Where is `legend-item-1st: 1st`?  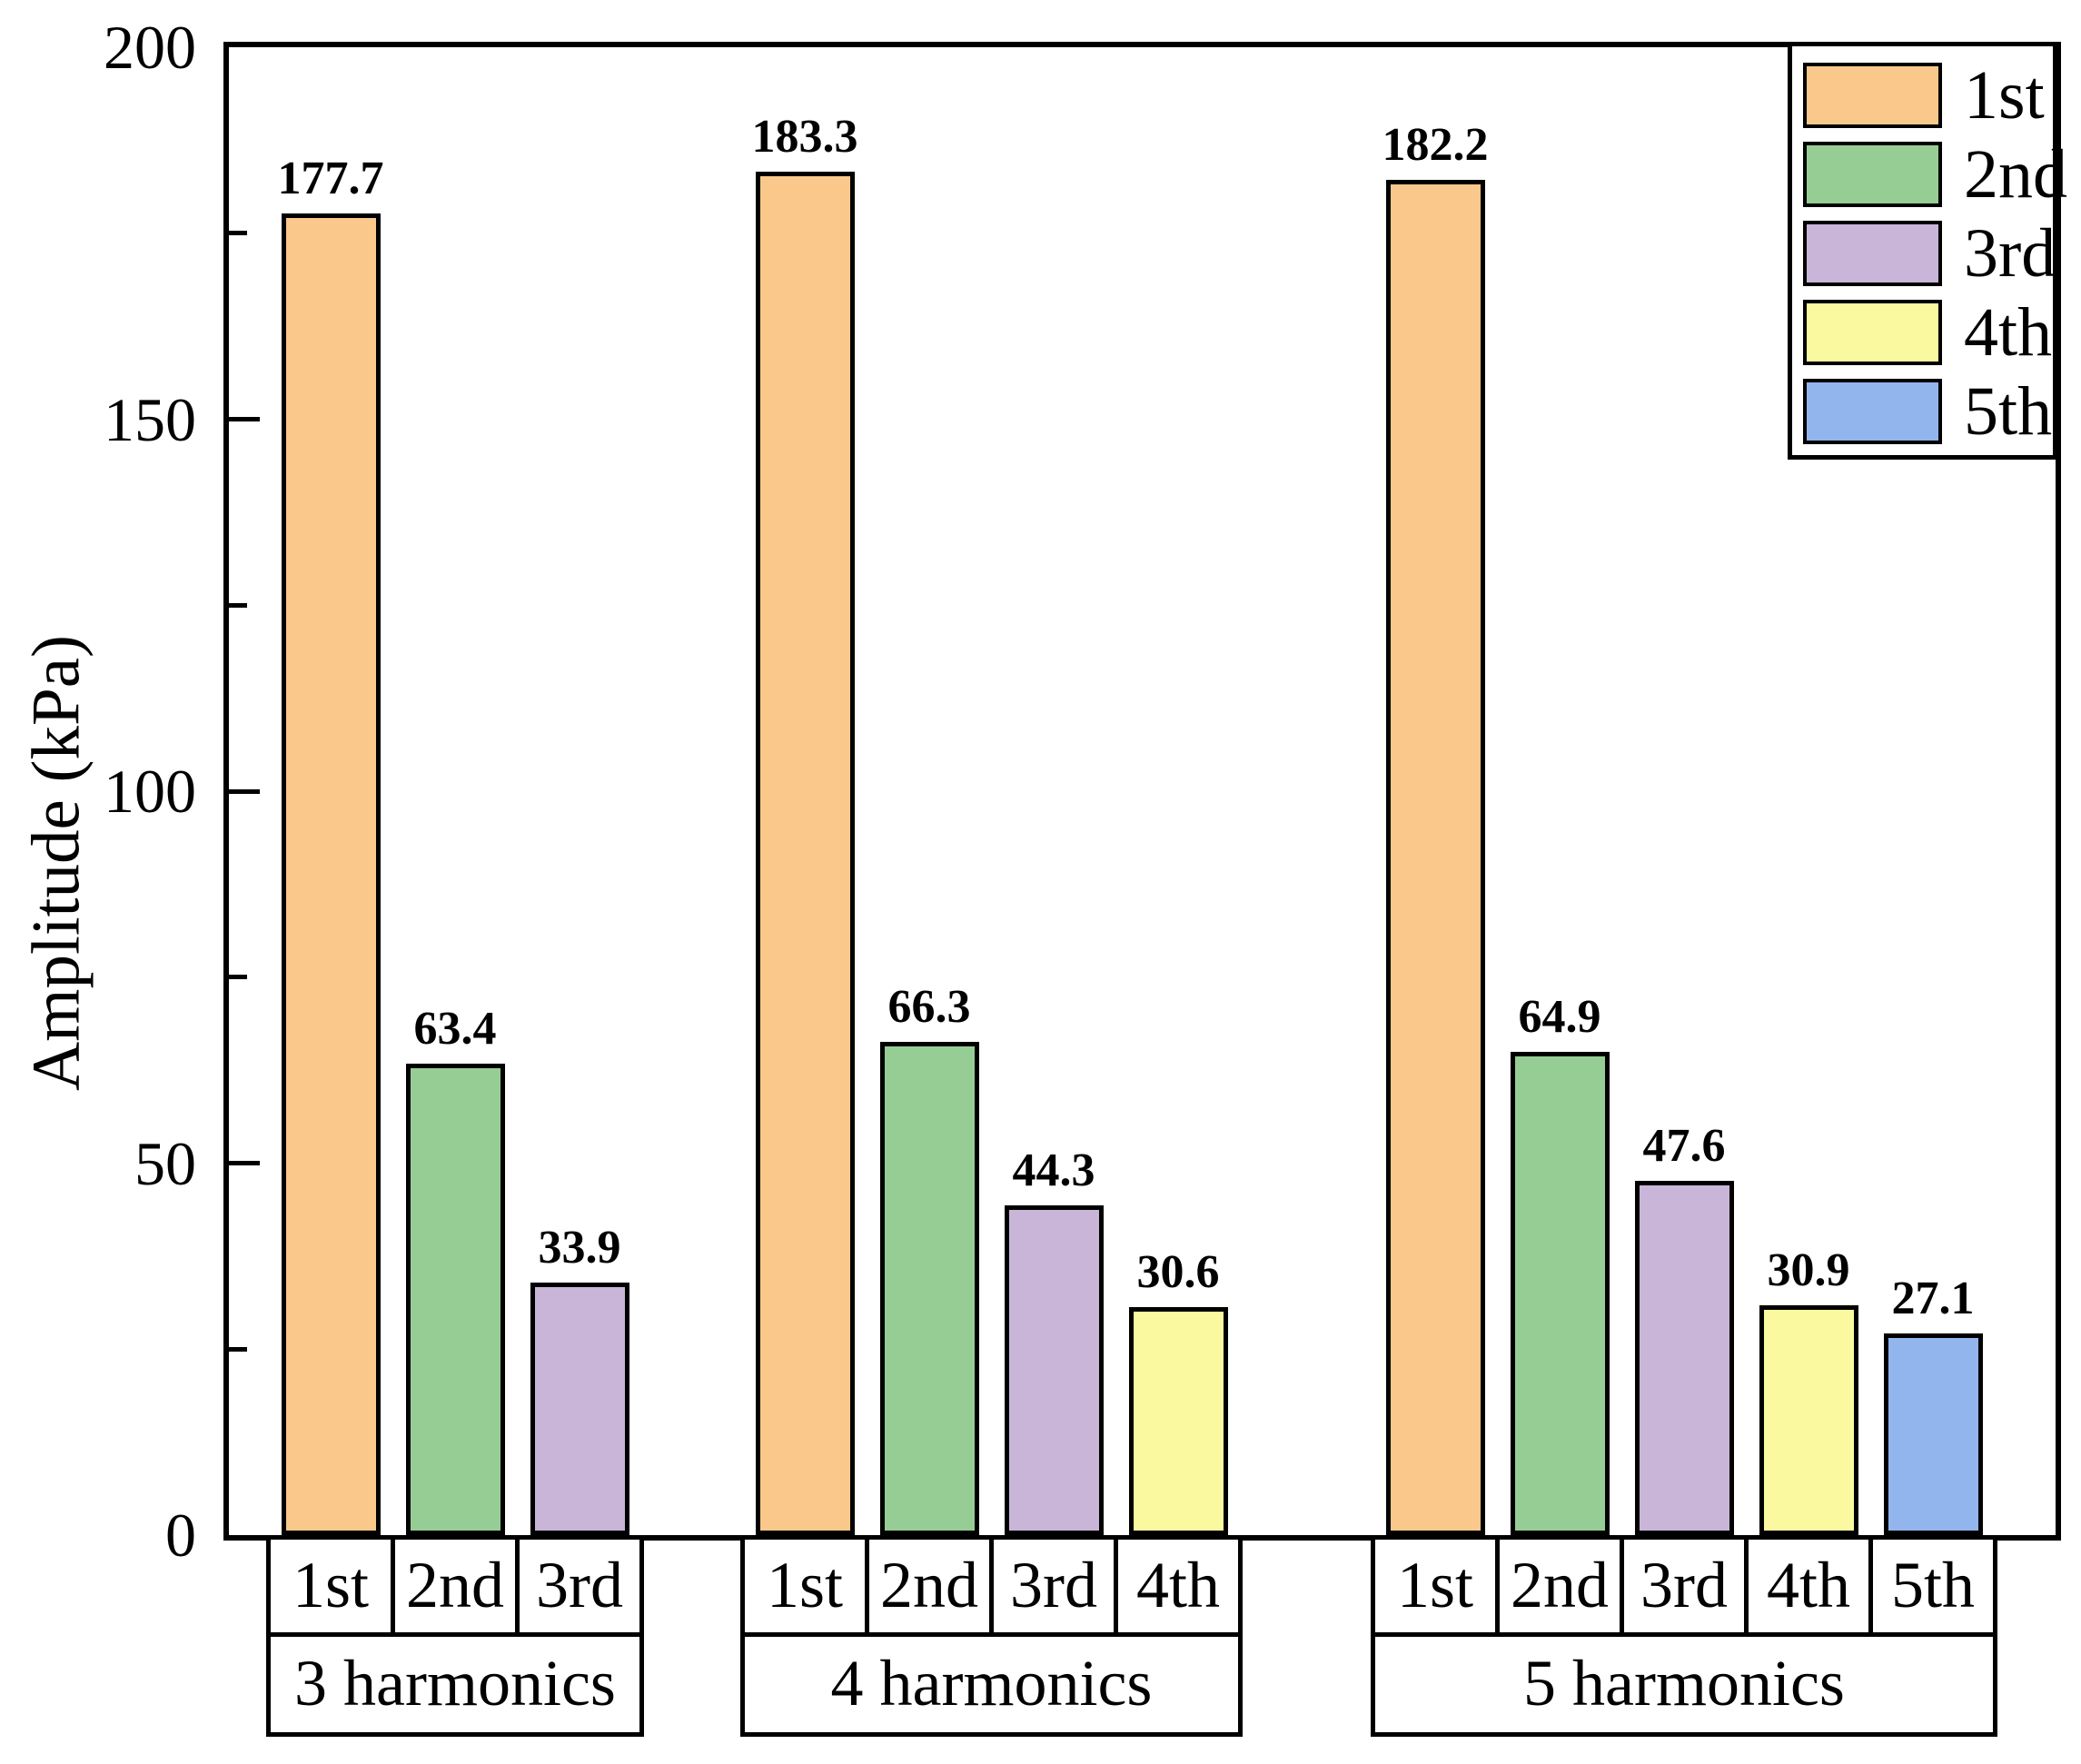 legend-item-1st: 1st is located at coordinates (1928, 94).